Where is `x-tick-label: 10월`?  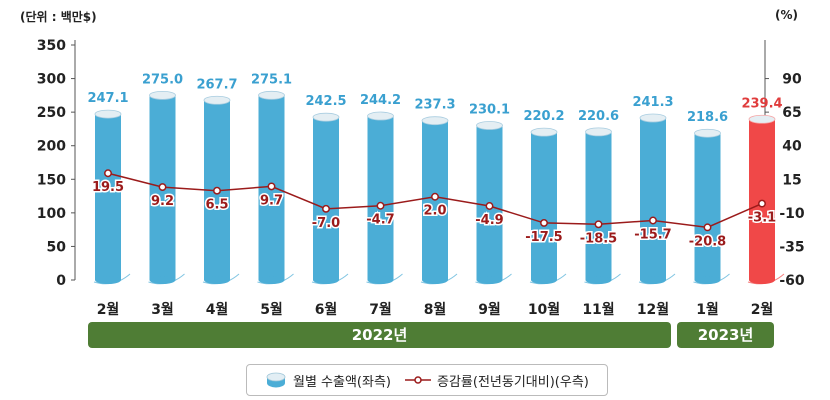
x-tick-label: 10월 is located at coordinates (544, 309).